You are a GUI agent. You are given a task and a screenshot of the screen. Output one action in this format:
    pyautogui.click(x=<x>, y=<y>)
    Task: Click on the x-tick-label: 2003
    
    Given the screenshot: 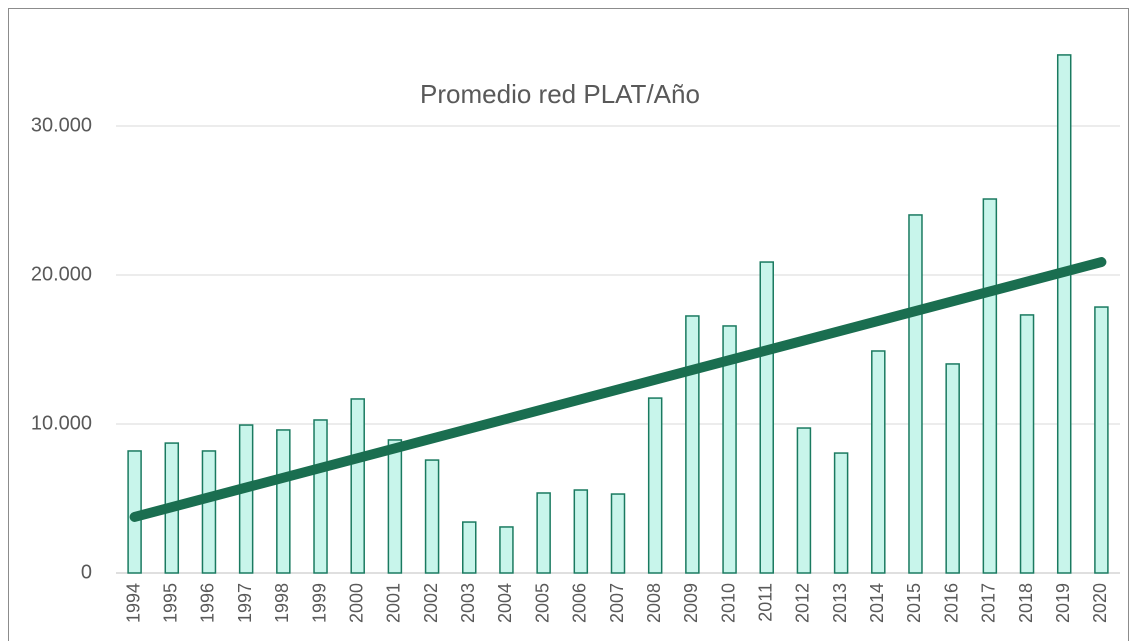 What is the action you would take?
    pyautogui.click(x=468, y=603)
    